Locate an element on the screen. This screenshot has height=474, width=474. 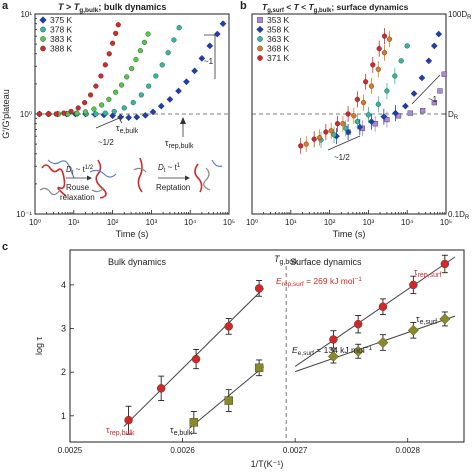
panel-a-slope-one-guide is located at coordinates (210, 56).